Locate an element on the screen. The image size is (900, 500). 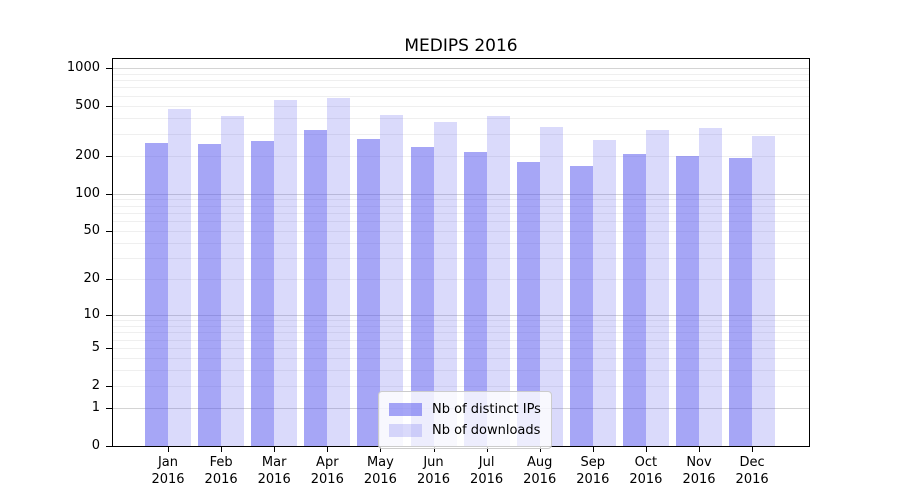
x-tick-jul is located at coordinates (487, 449).